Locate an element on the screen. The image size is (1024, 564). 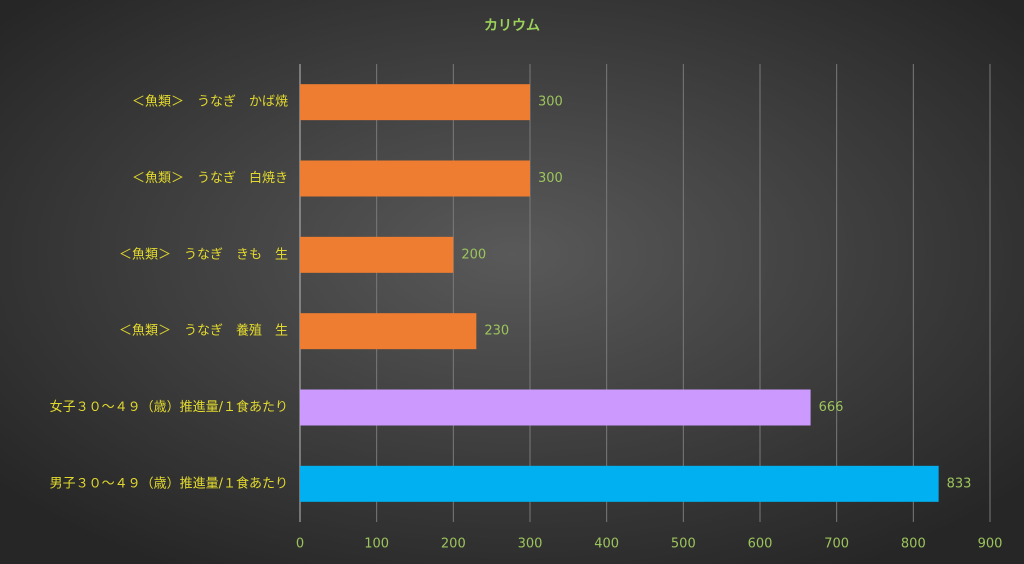
x-tick-label: 300 is located at coordinates (530, 544).